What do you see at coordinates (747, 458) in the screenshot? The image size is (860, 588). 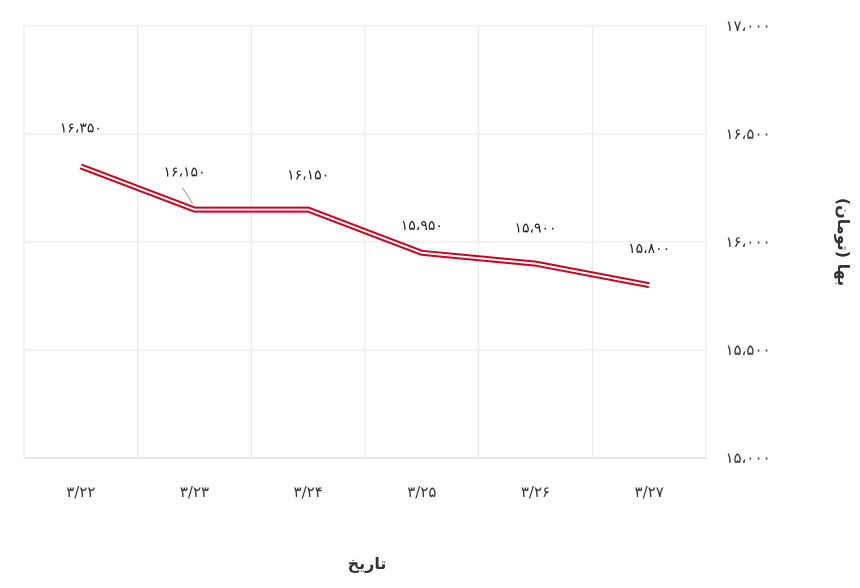 I see `y-tick-label: ۱۵،۰۰۰` at bounding box center [747, 458].